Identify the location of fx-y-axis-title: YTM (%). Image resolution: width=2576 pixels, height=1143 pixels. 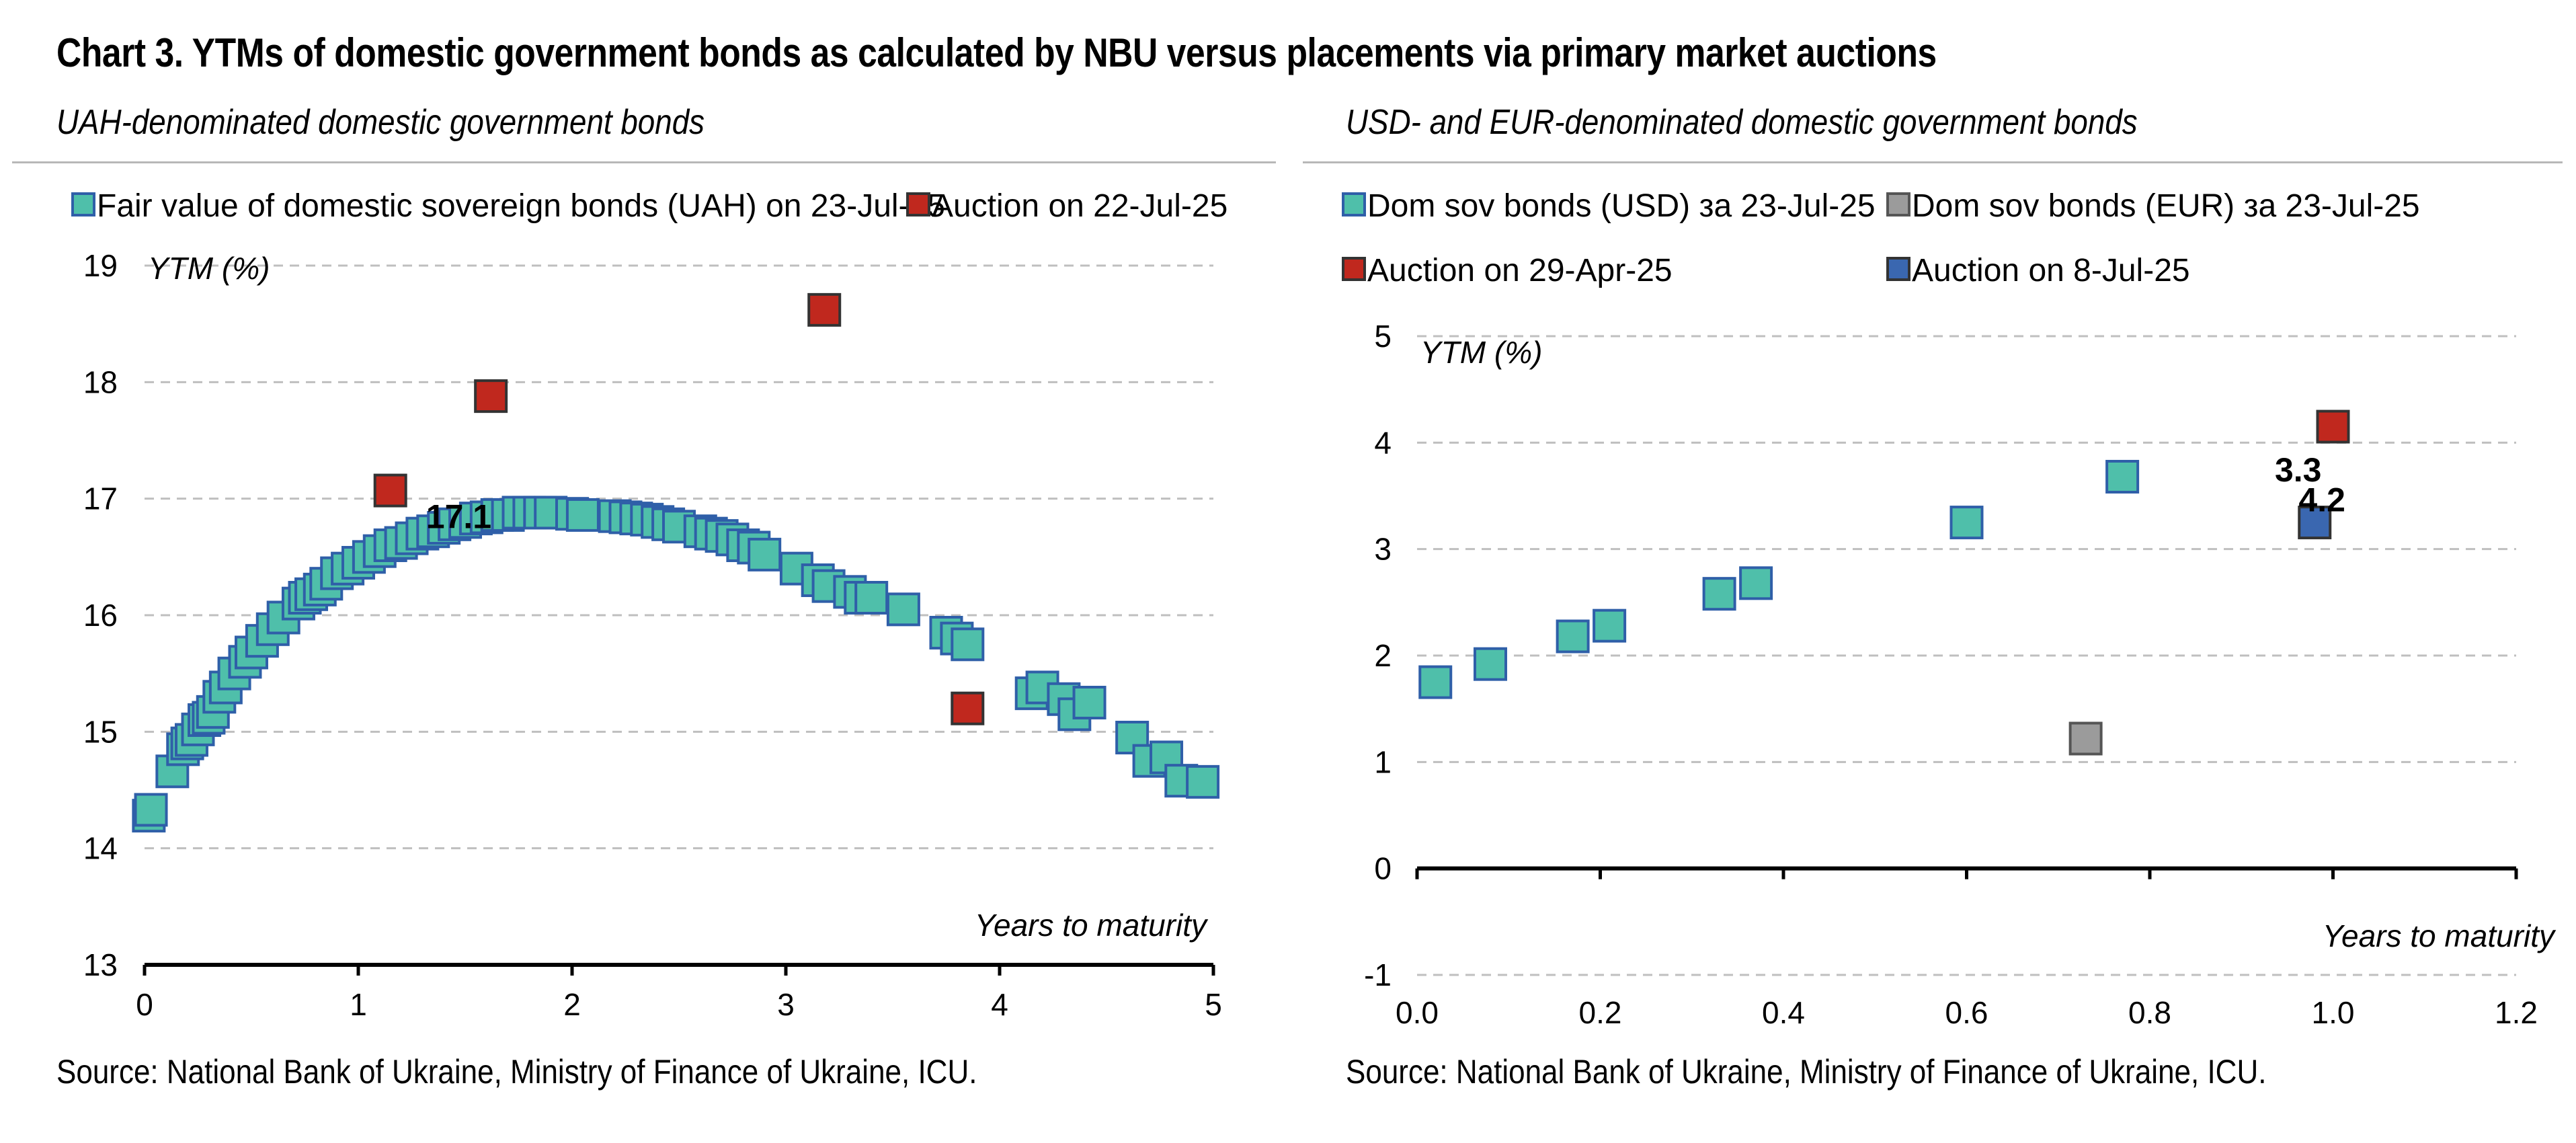
(1481, 353).